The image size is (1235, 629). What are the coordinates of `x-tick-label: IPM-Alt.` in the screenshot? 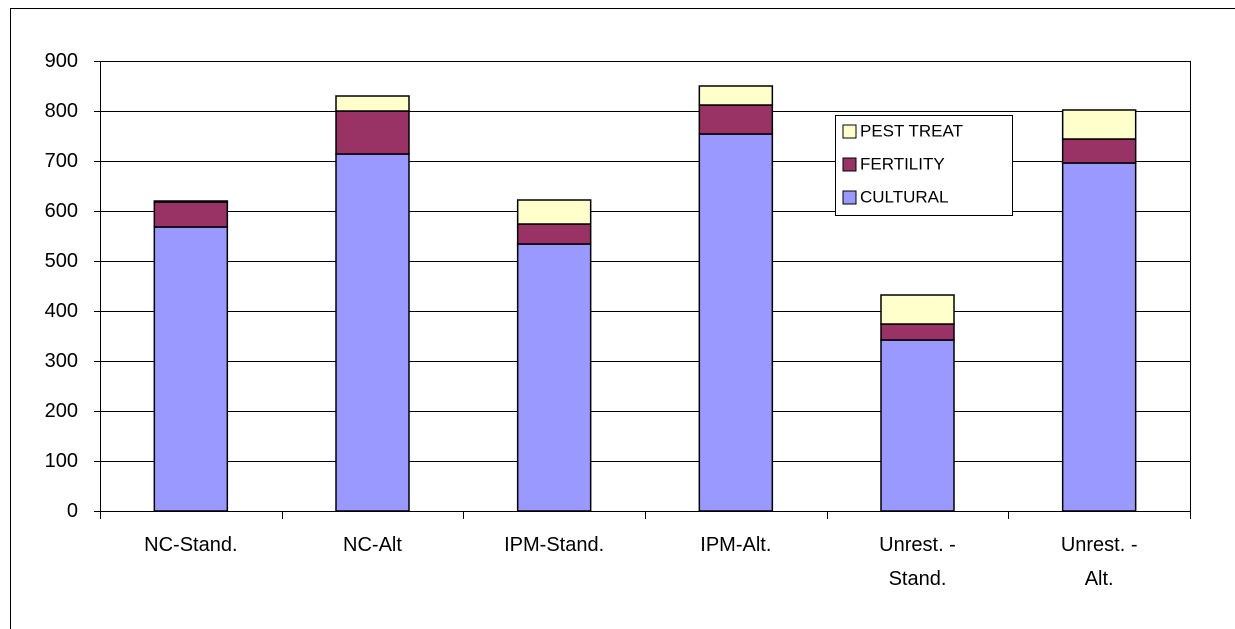 It's located at (736, 545).